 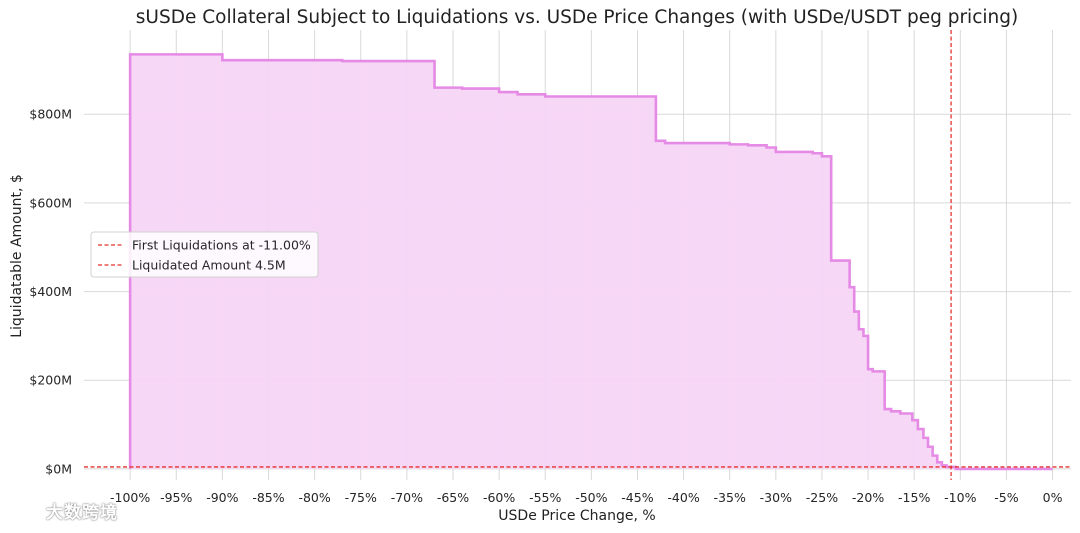 What do you see at coordinates (407, 497) in the screenshot?
I see `x-tick-label: -70%` at bounding box center [407, 497].